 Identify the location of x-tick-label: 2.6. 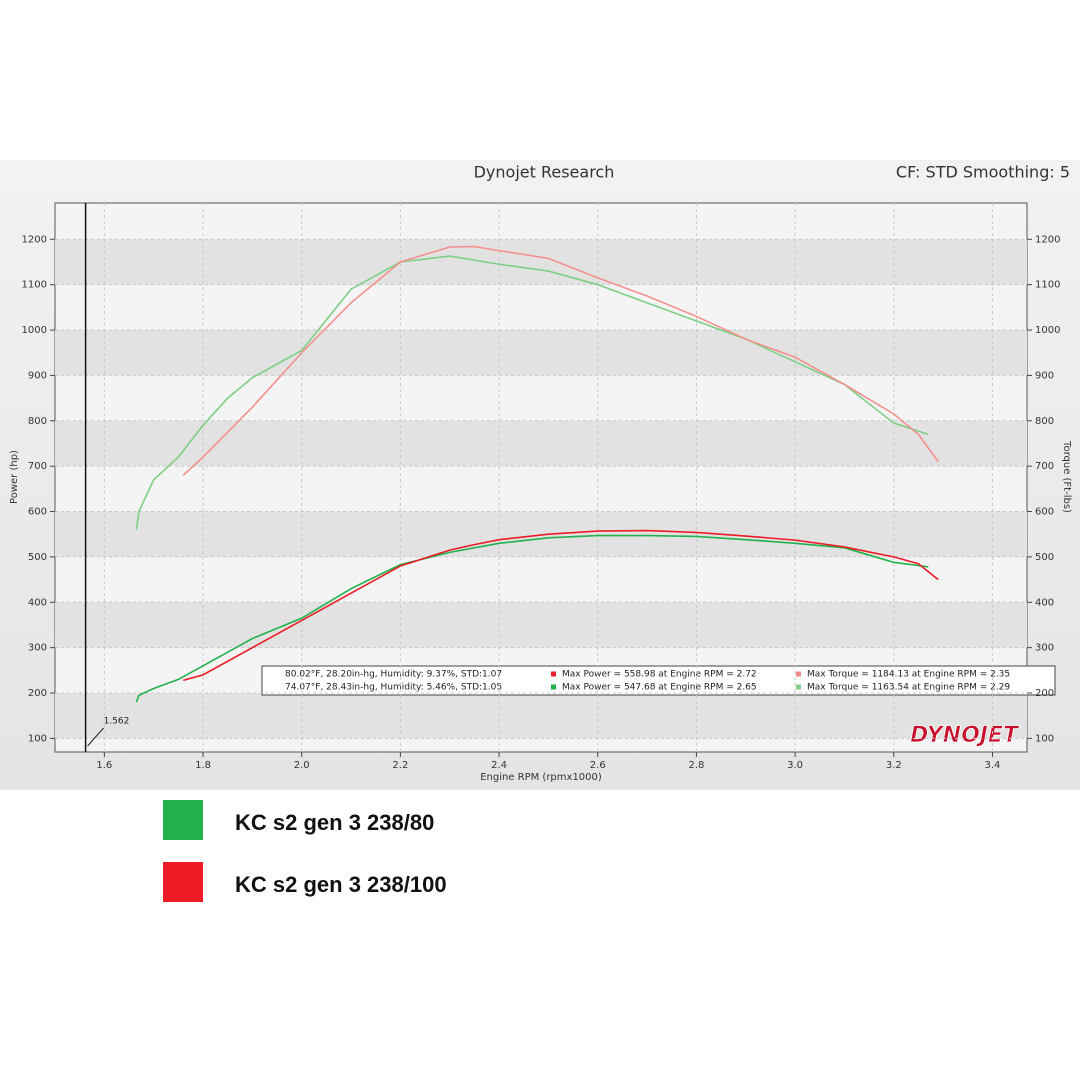
(598, 765).